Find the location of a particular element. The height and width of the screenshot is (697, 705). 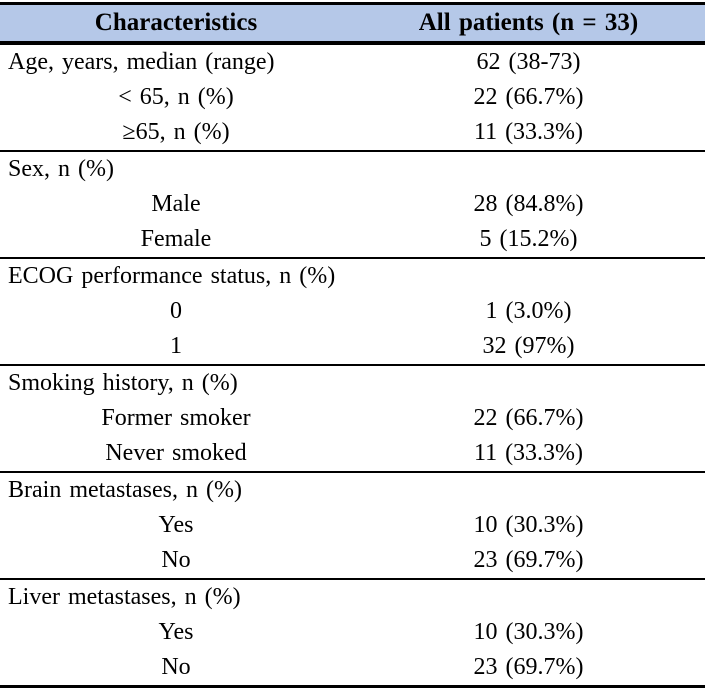

row-label: 0 is located at coordinates (176, 311).